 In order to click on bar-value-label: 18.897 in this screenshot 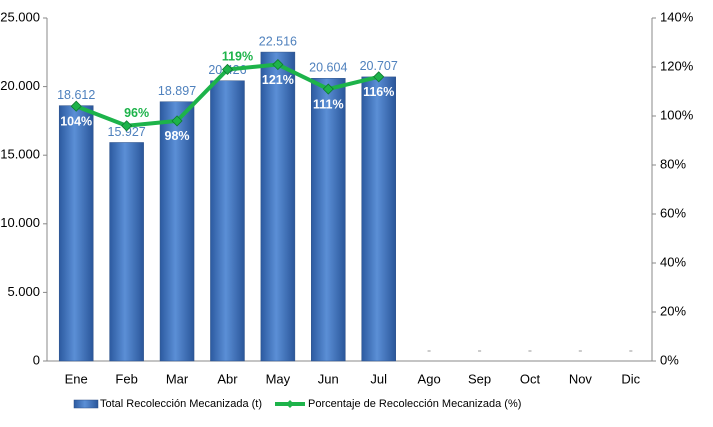, I will do `click(177, 91)`.